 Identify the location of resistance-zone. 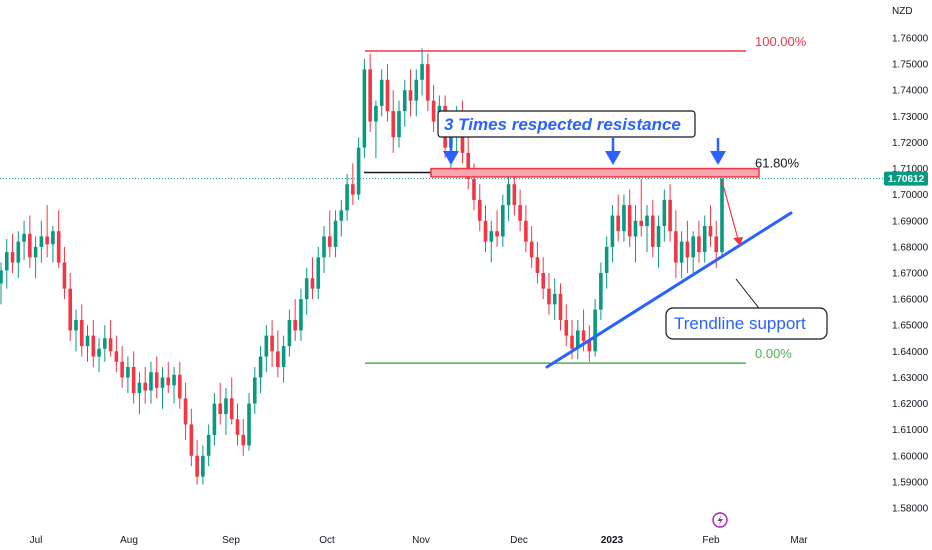
(595, 172).